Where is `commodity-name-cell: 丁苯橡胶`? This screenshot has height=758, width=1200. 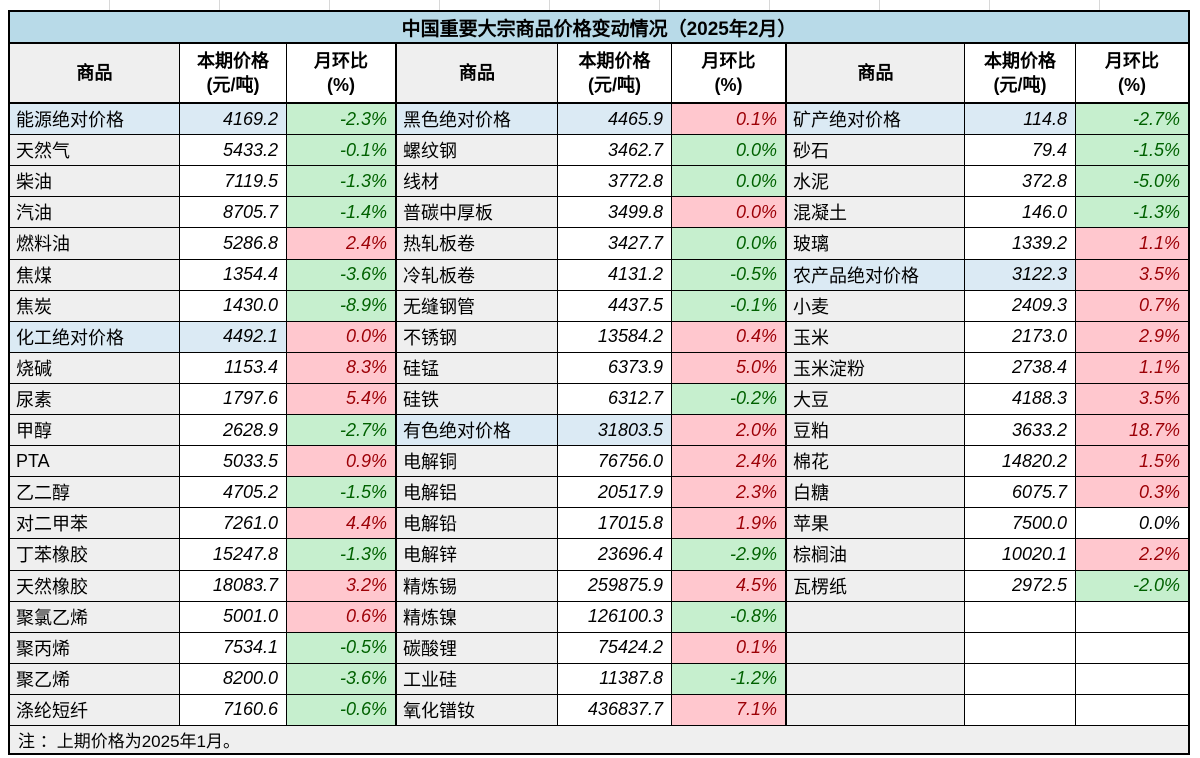 commodity-name-cell: 丁苯橡胶 is located at coordinates (95, 555).